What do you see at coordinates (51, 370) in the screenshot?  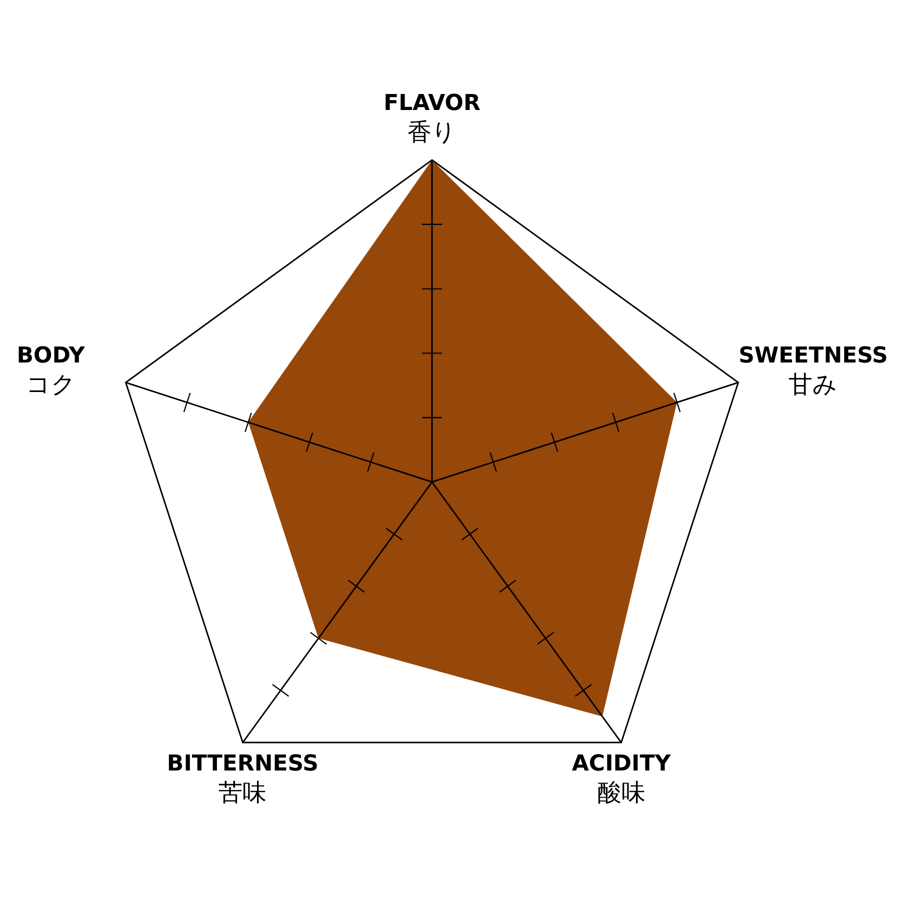 I see `spoke-label: BODY コク` at bounding box center [51, 370].